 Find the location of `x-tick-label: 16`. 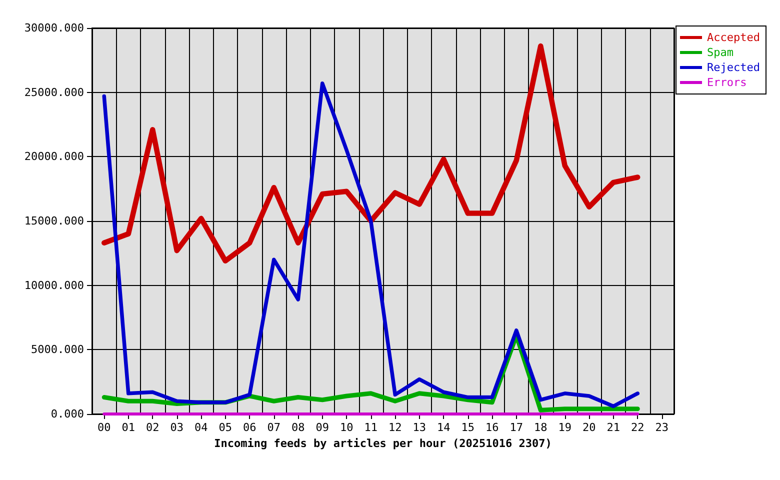

x-tick-label: 16 is located at coordinates (492, 427).